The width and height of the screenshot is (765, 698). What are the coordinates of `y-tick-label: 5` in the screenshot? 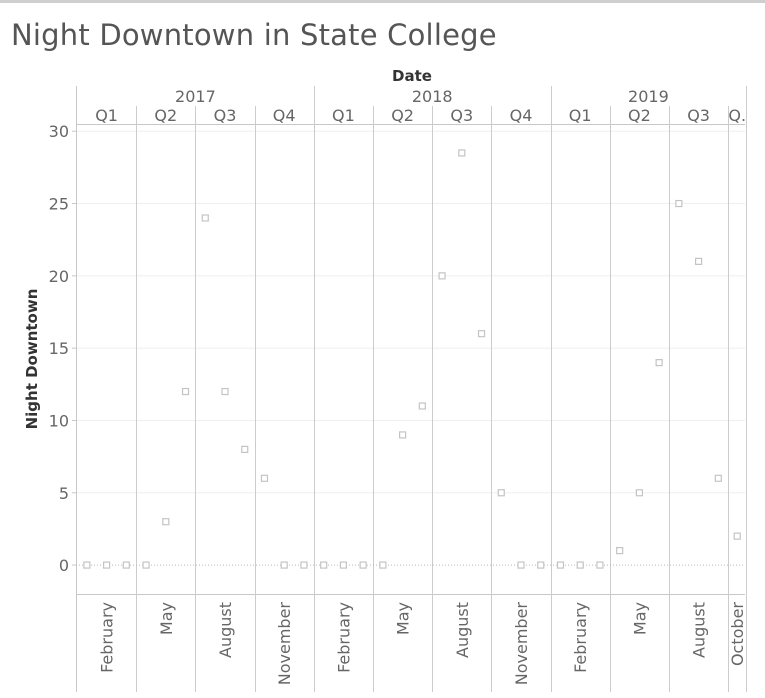 It's located at (64, 493).